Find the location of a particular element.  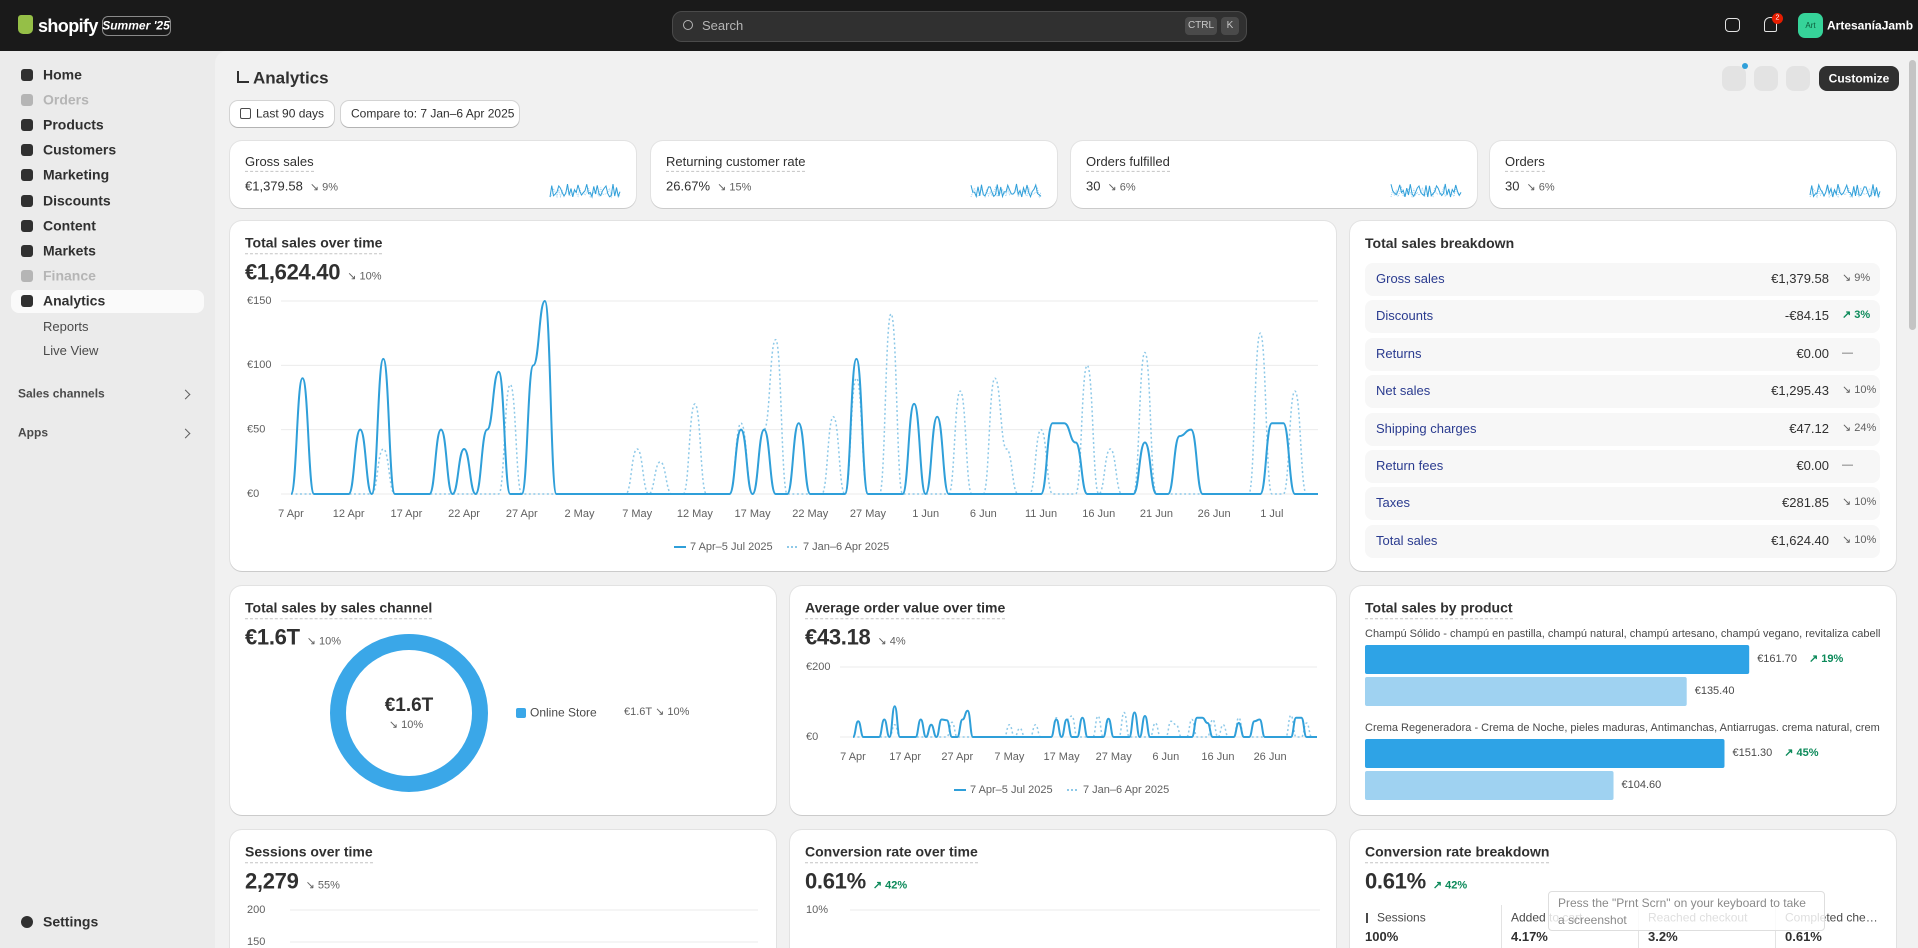

search-placeholder: Search is located at coordinates (723, 25).